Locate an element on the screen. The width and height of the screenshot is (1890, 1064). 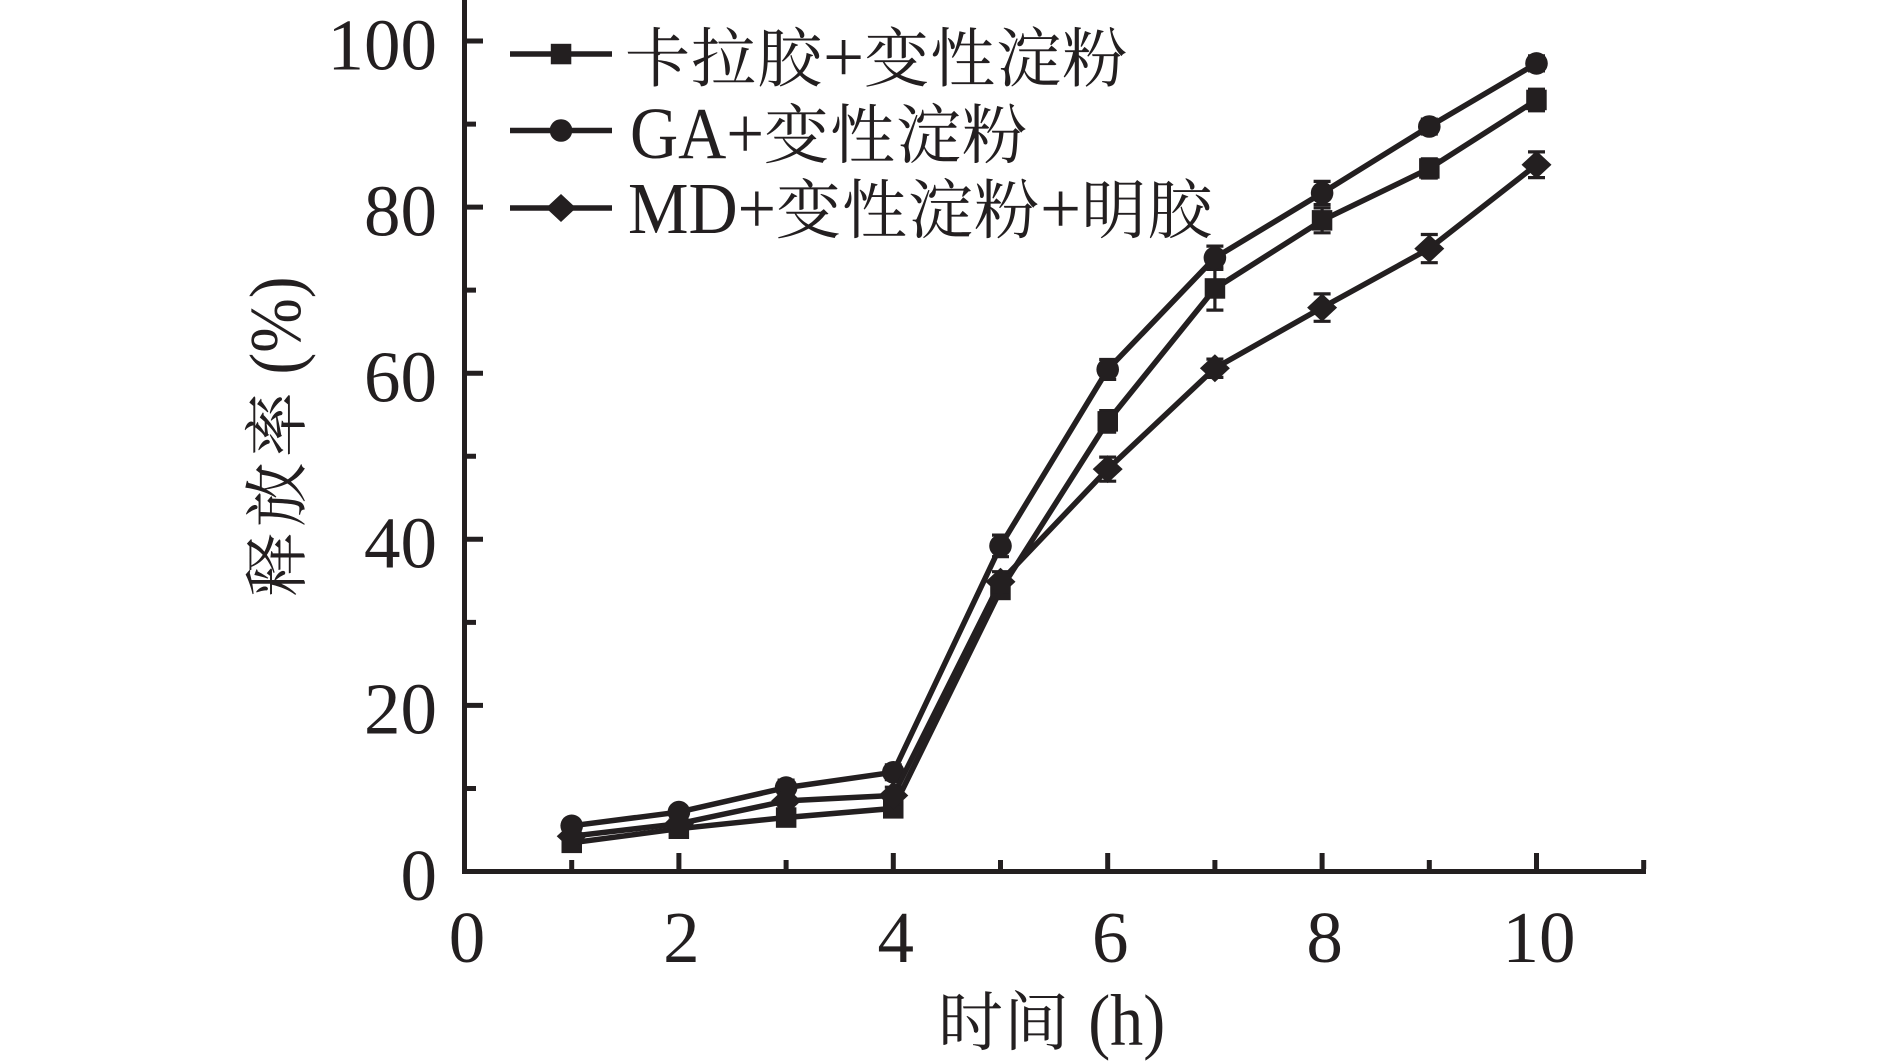
svg-text: 80 is located at coordinates (400, 210).